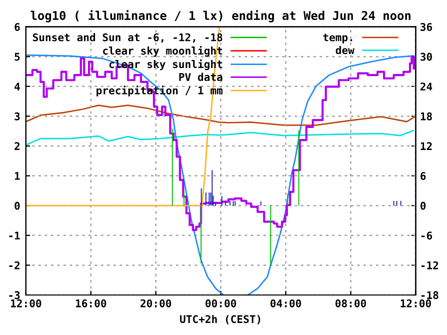 This screenshot has height=335, width=447. I want to click on x-tick-label: 00:00, so click(221, 303).